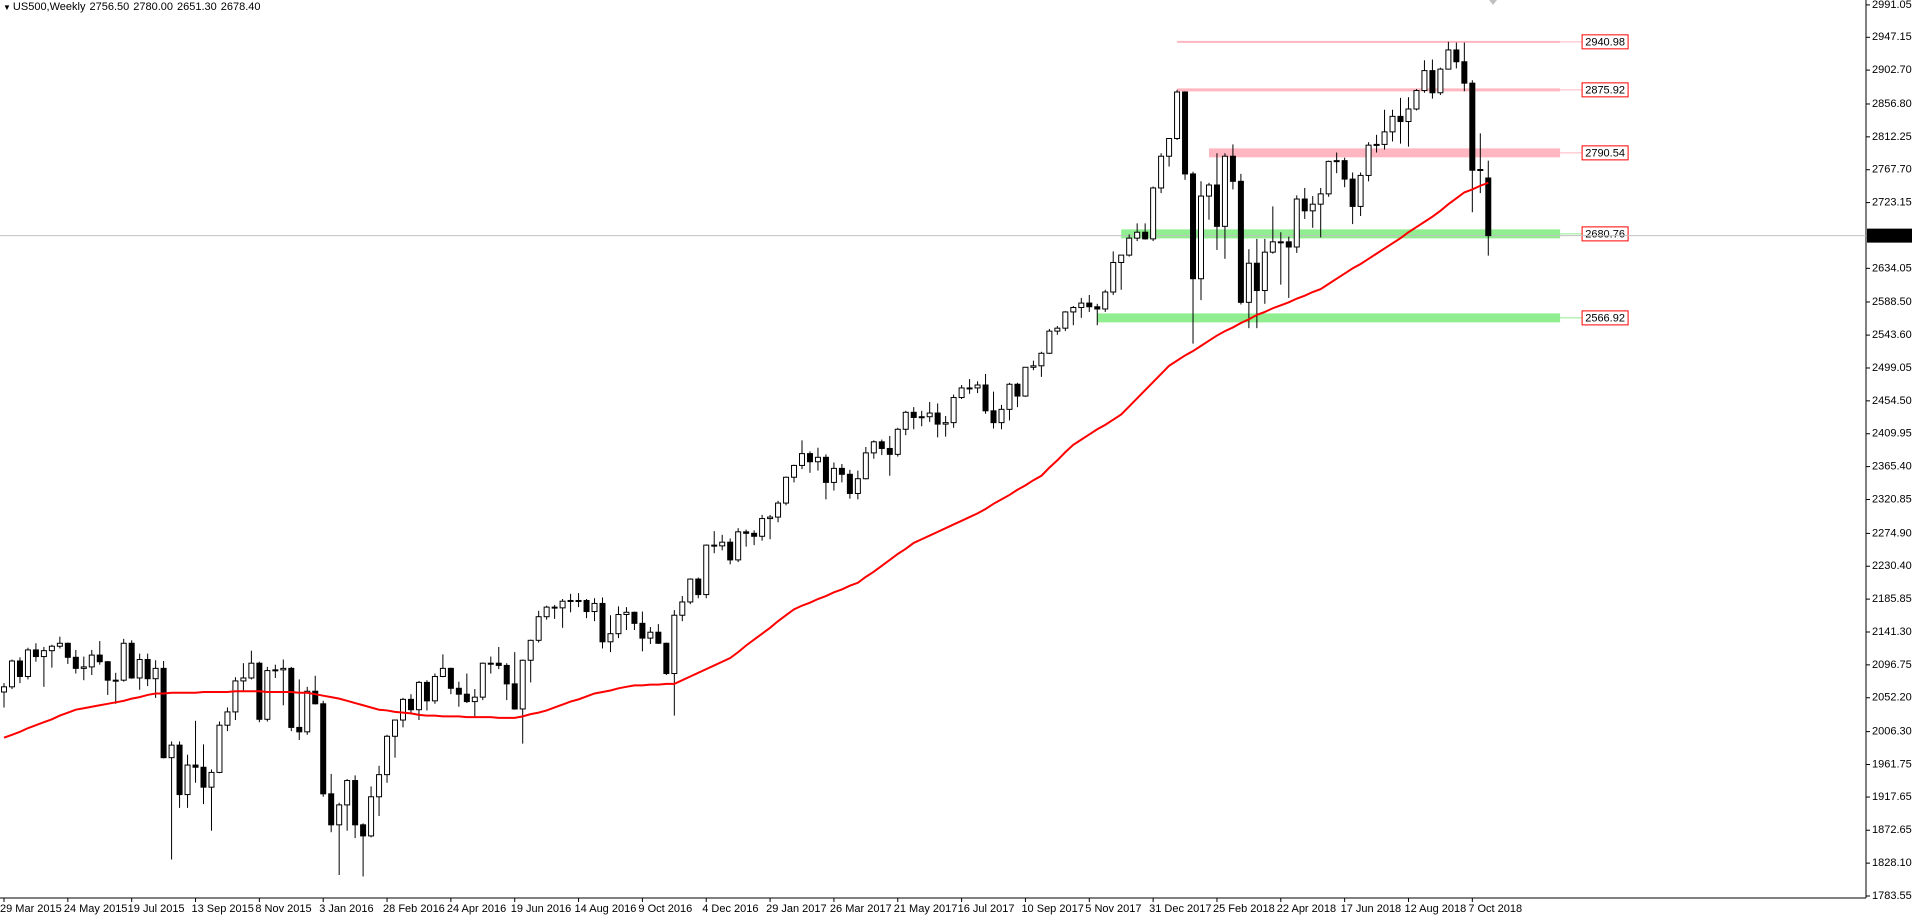  Describe the element at coordinates (1892, 104) in the screenshot. I see `y-tick-label: 2856.80` at that location.